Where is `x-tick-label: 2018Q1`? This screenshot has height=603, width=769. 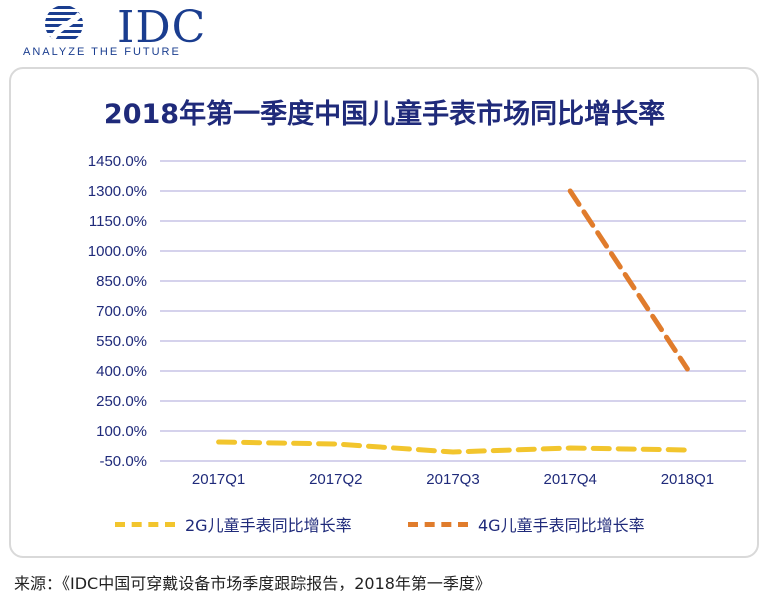
x-tick-label: 2018Q1 is located at coordinates (687, 479).